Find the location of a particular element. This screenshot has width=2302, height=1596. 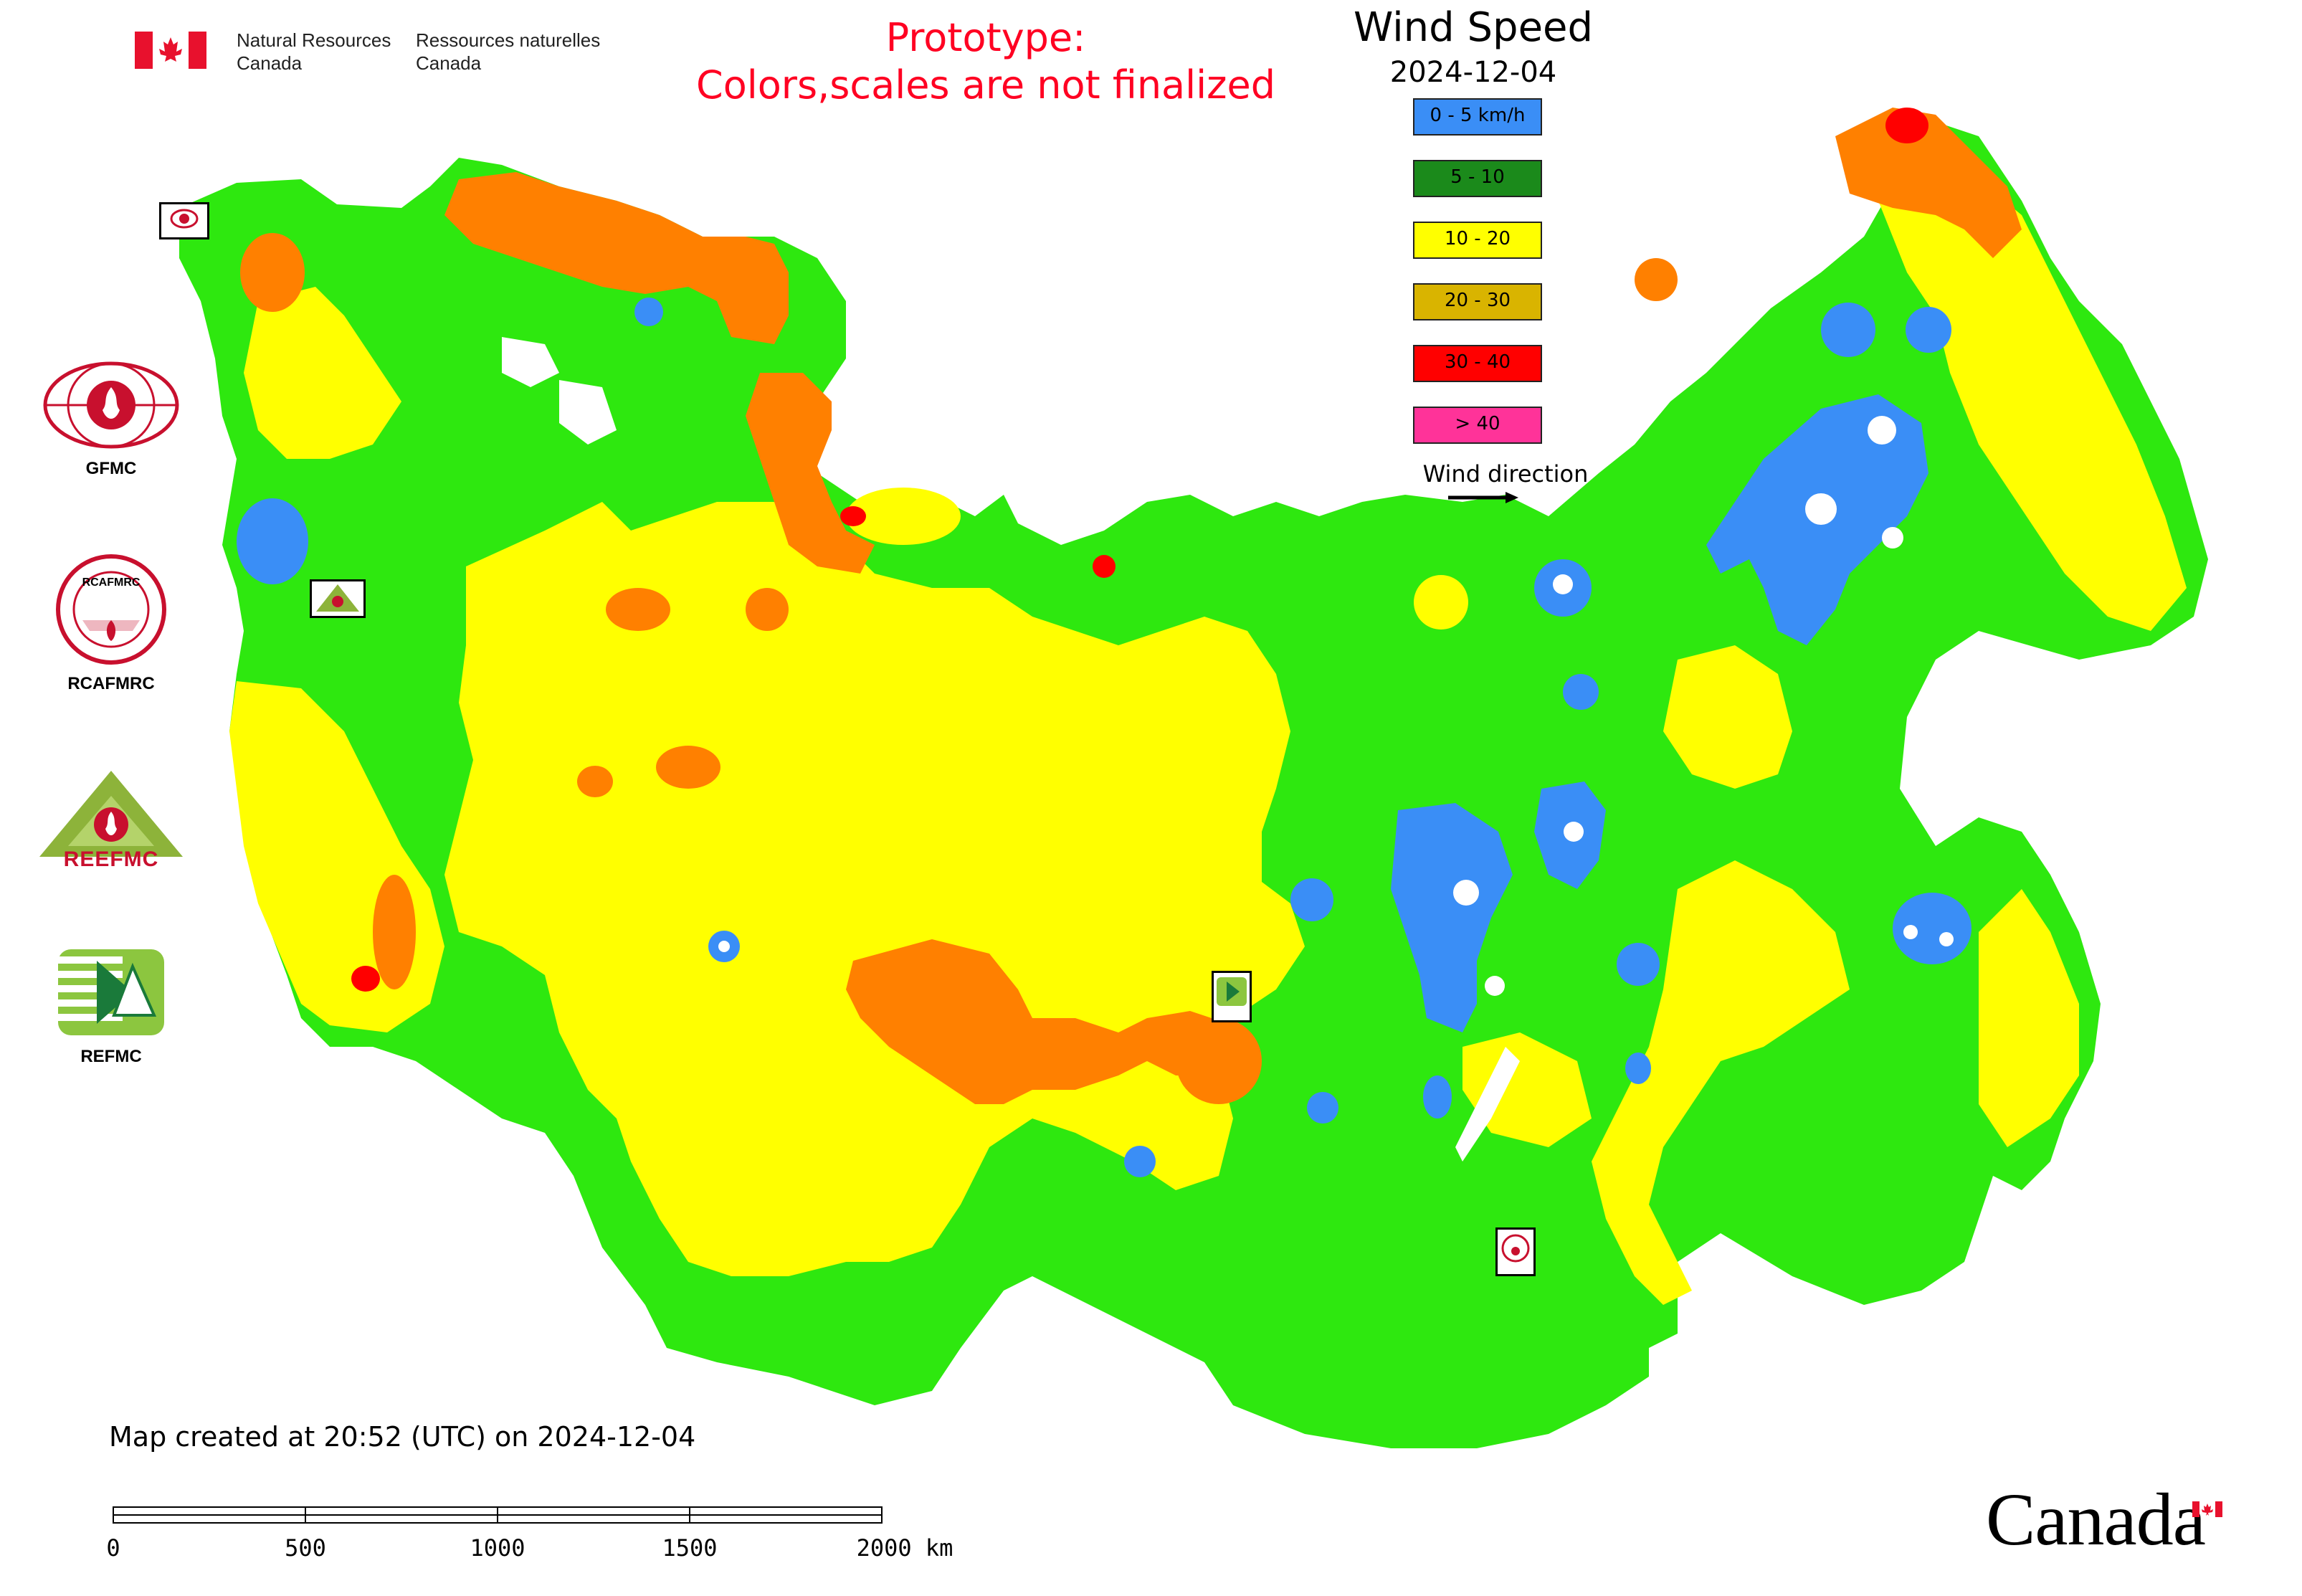

refmc-station-marker is located at coordinates (1232, 996).